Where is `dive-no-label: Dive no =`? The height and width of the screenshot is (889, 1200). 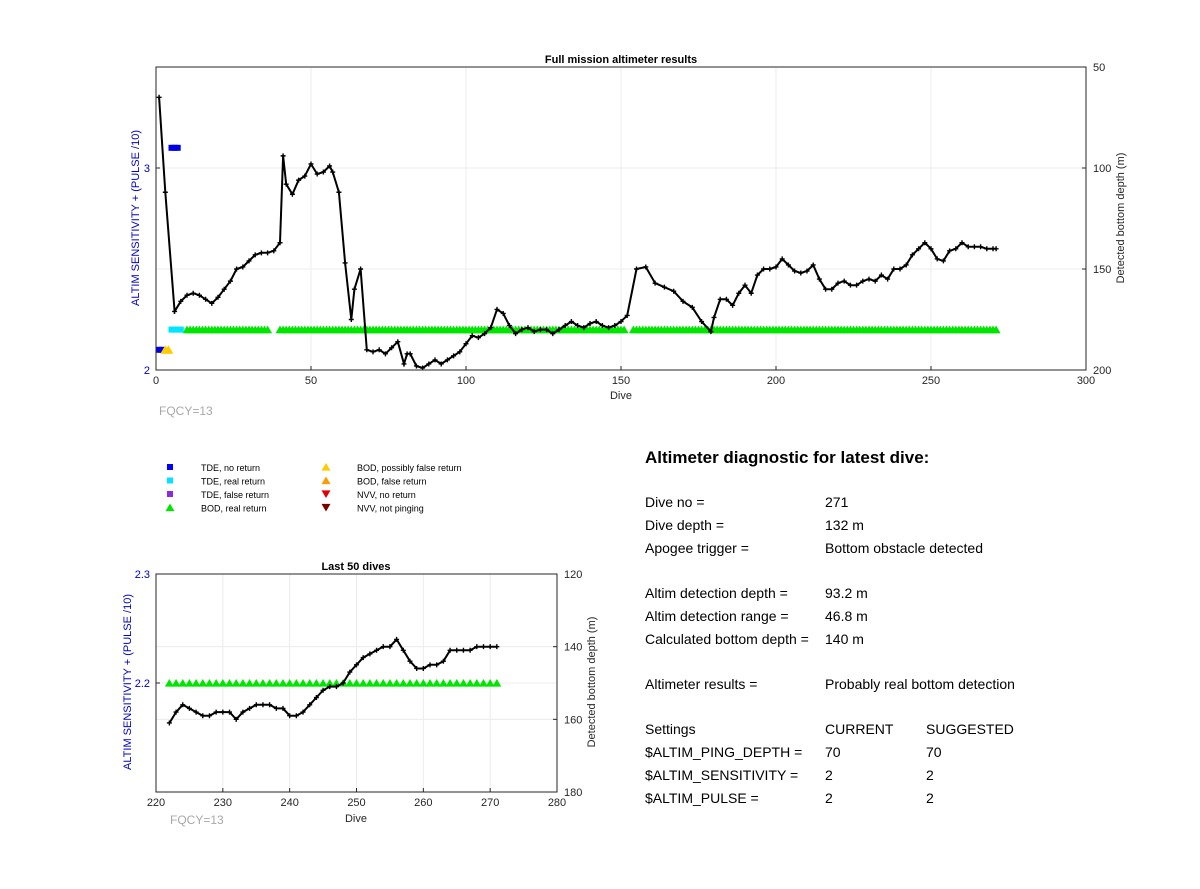
dive-no-label: Dive no = is located at coordinates (675, 502).